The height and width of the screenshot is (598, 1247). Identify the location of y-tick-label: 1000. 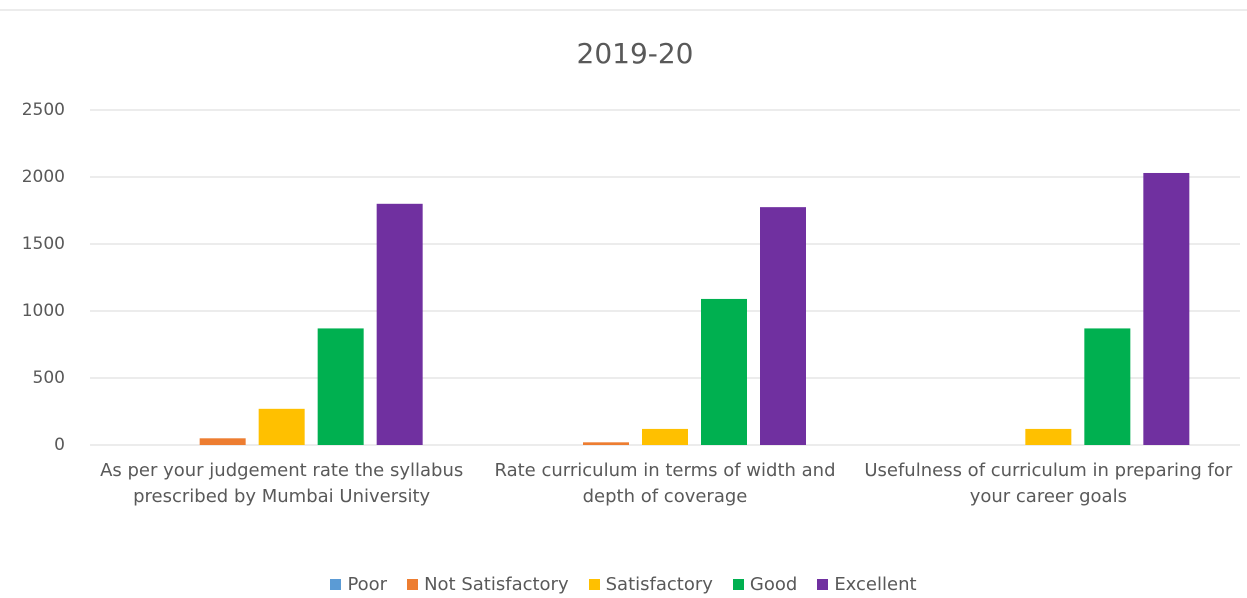
(43, 311).